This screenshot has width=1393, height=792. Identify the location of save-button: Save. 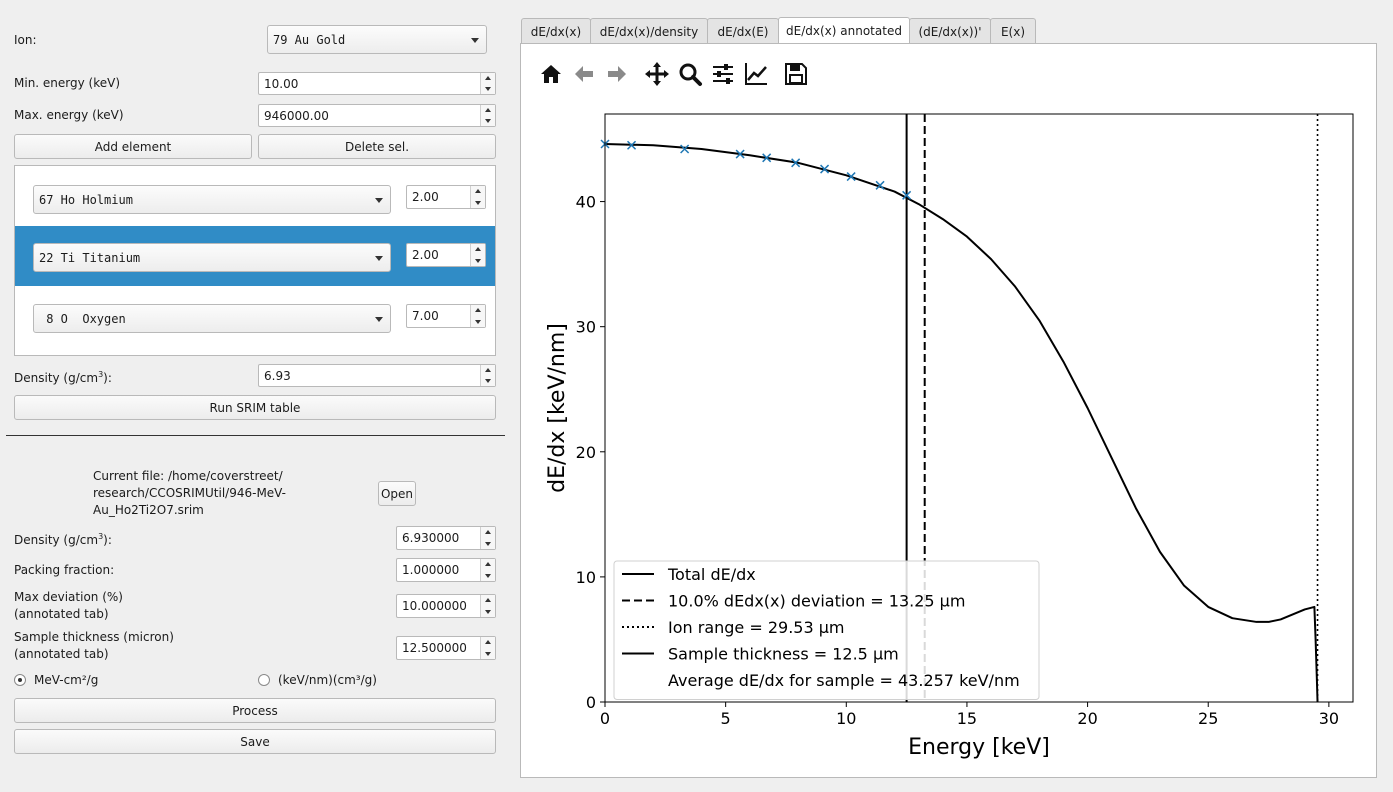
(255, 741).